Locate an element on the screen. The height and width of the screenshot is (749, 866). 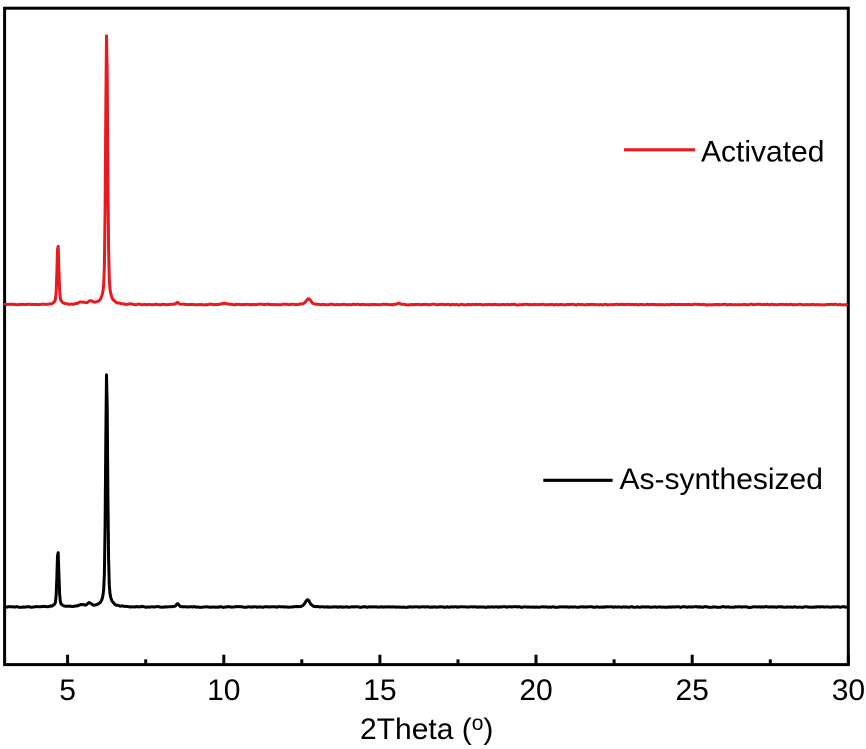
svg-text: 20 is located at coordinates (535, 690).